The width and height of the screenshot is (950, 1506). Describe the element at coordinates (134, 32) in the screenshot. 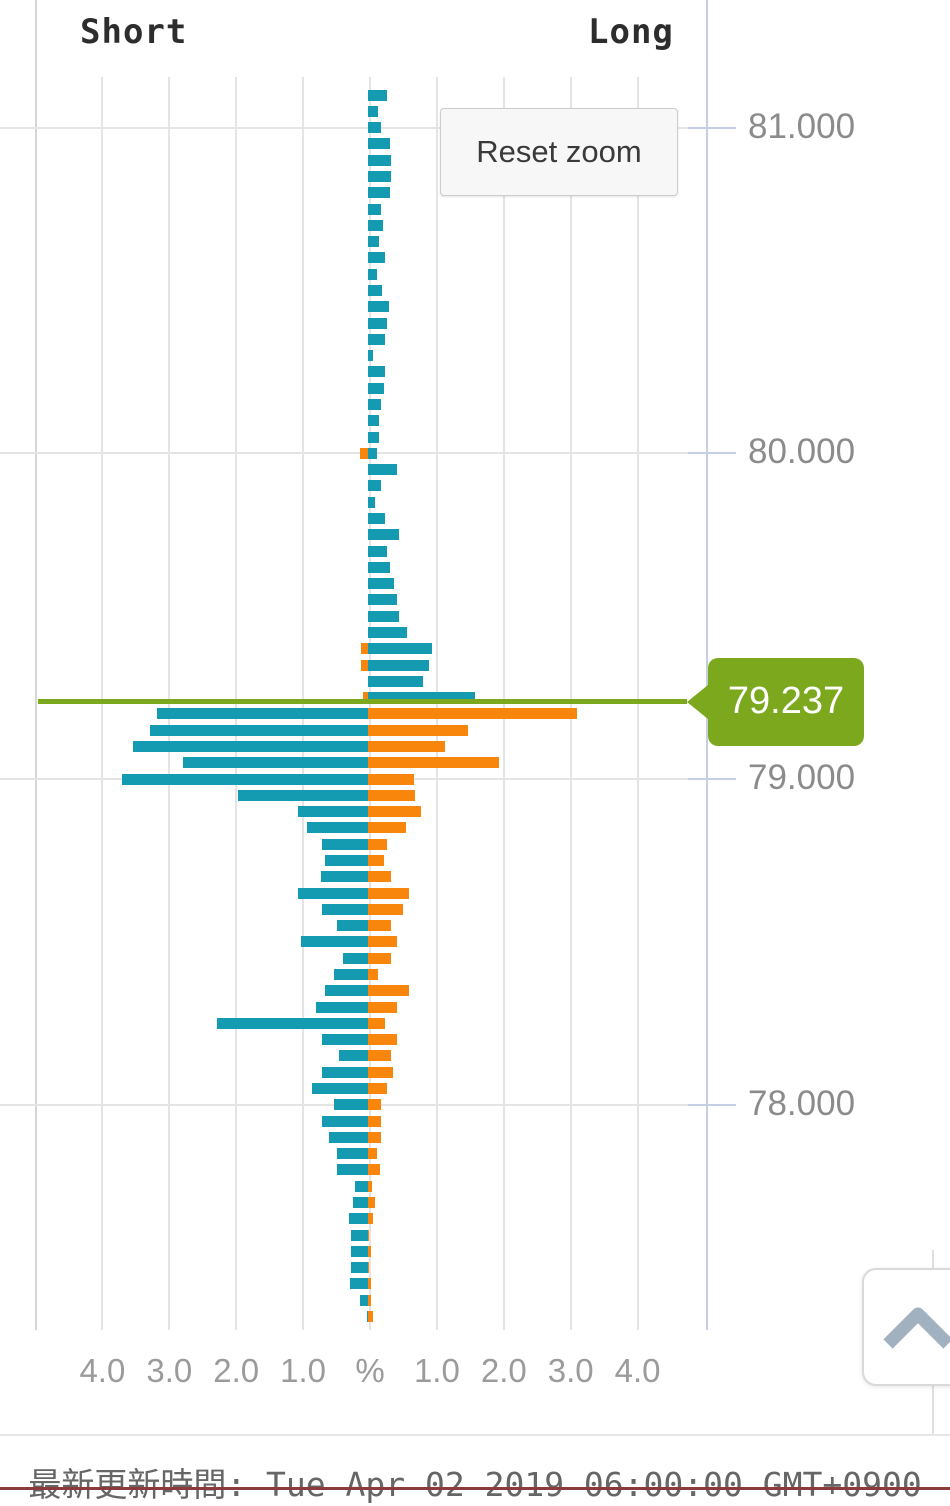

I see `short-side-title: Short` at that location.